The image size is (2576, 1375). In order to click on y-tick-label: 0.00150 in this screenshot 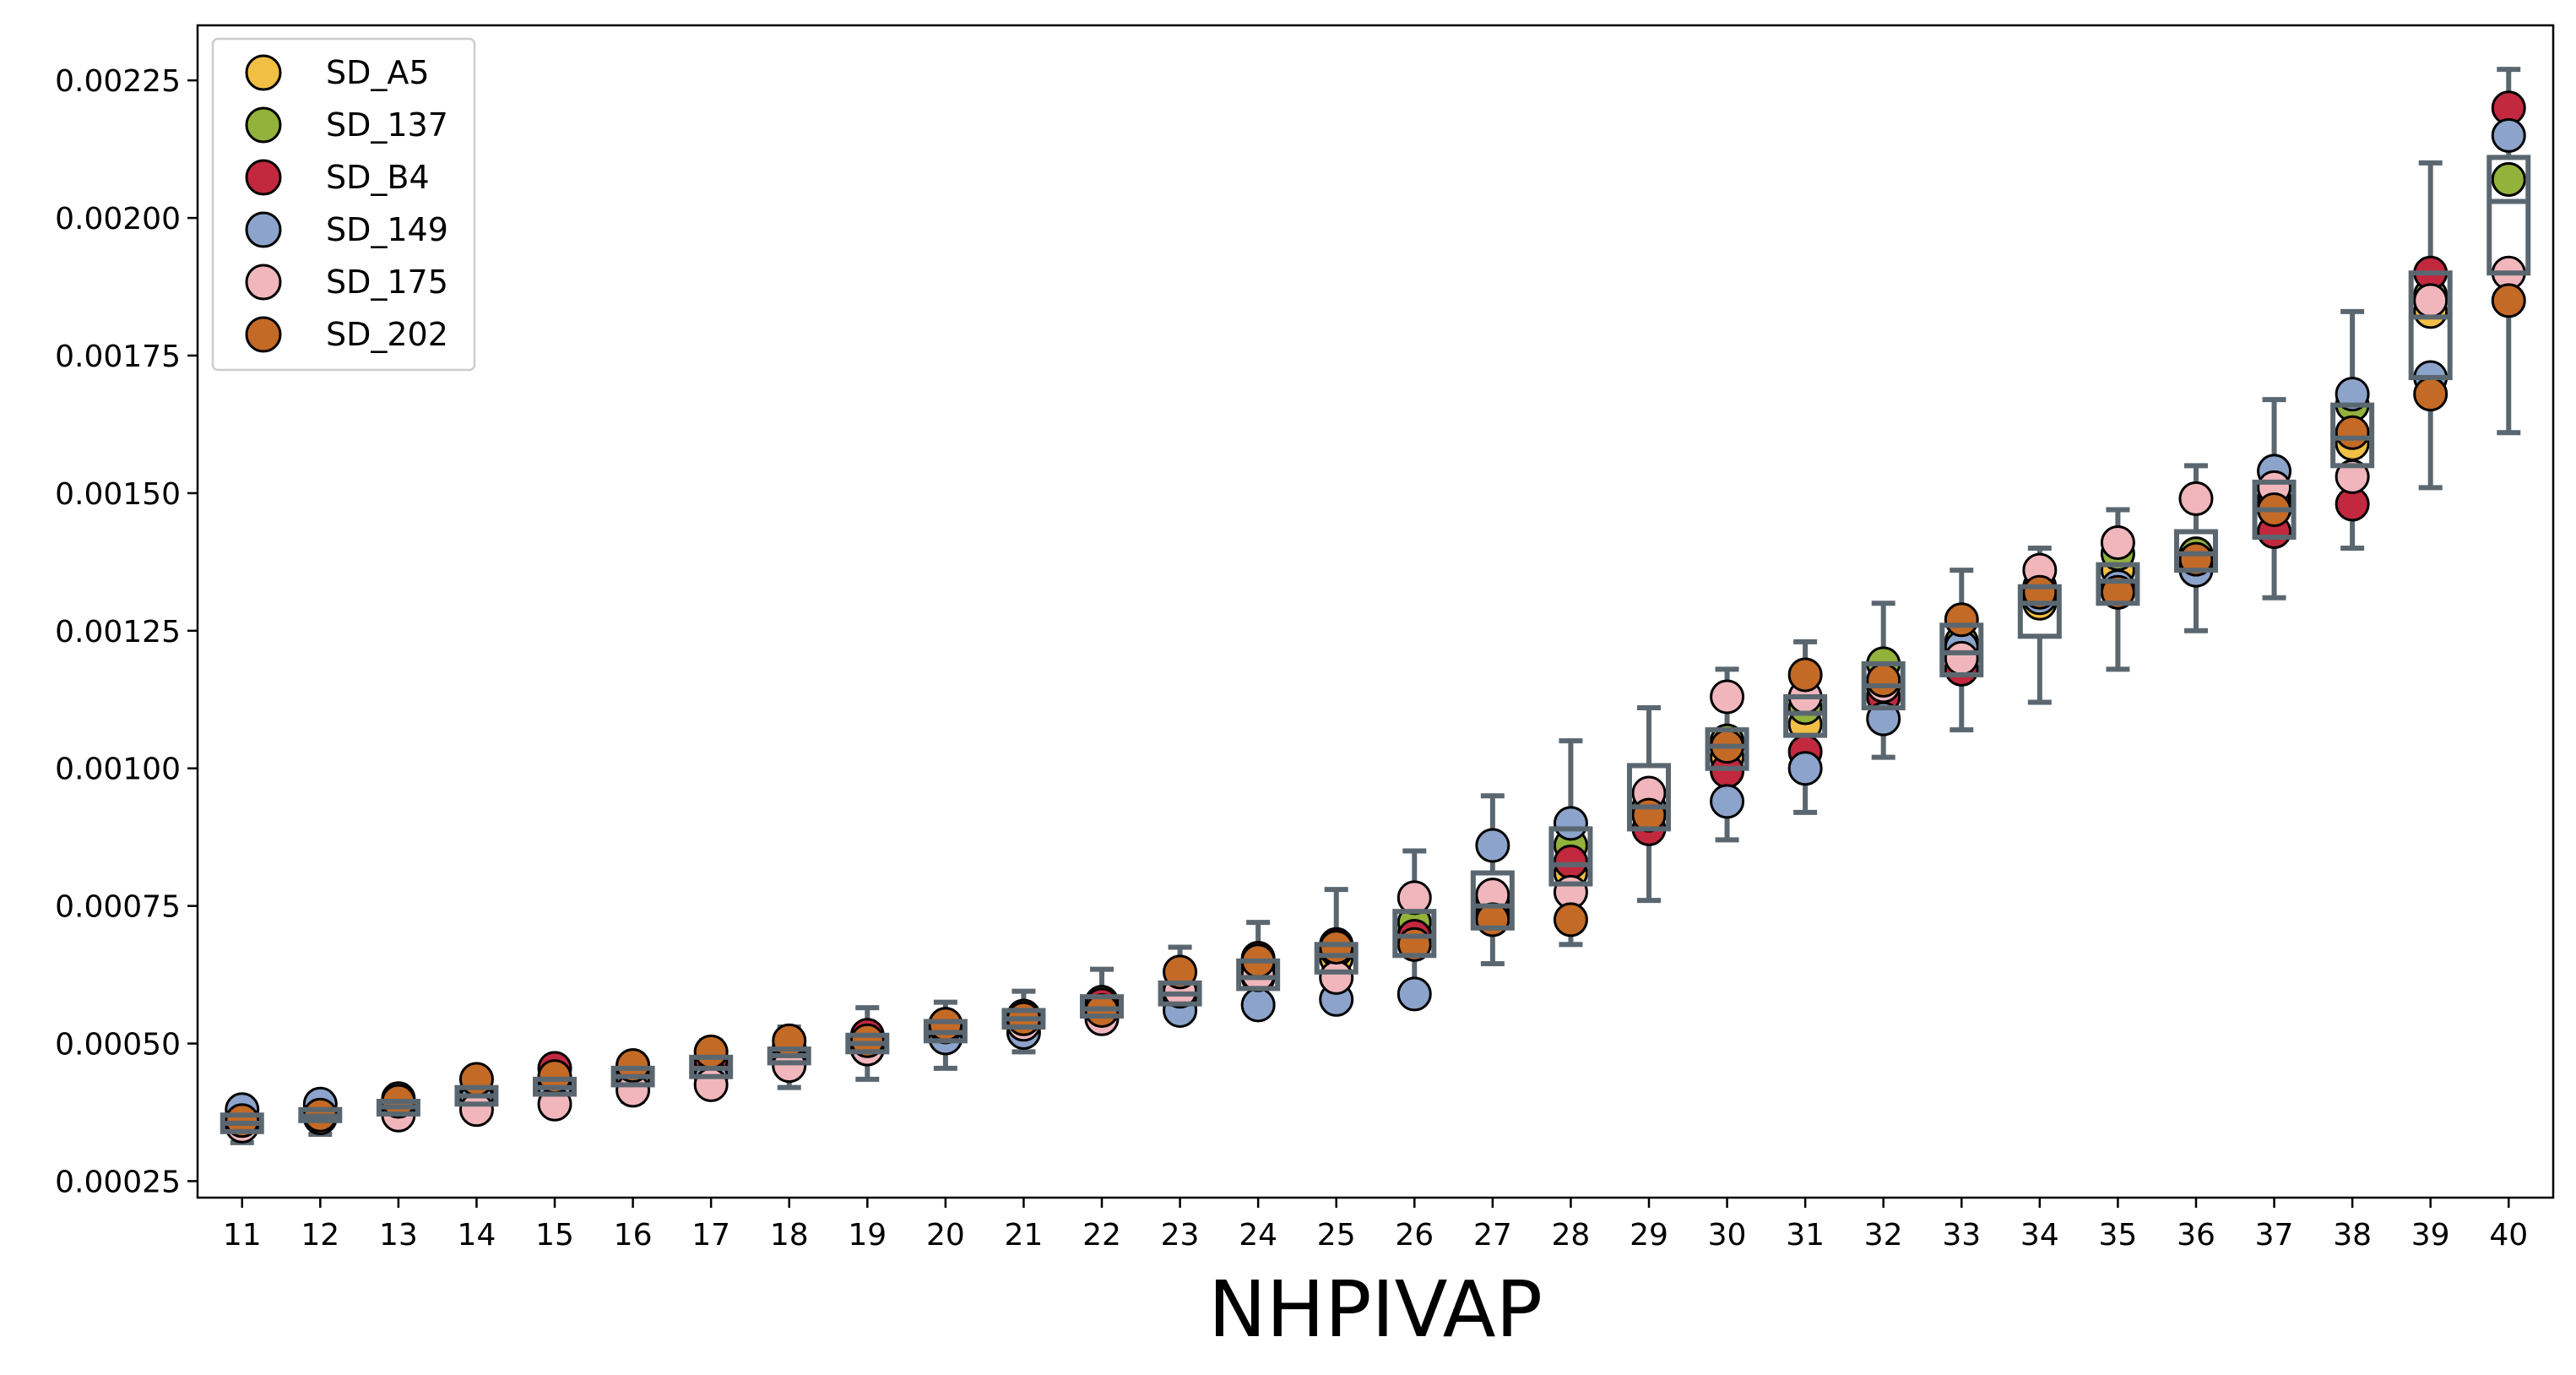, I will do `click(118, 494)`.